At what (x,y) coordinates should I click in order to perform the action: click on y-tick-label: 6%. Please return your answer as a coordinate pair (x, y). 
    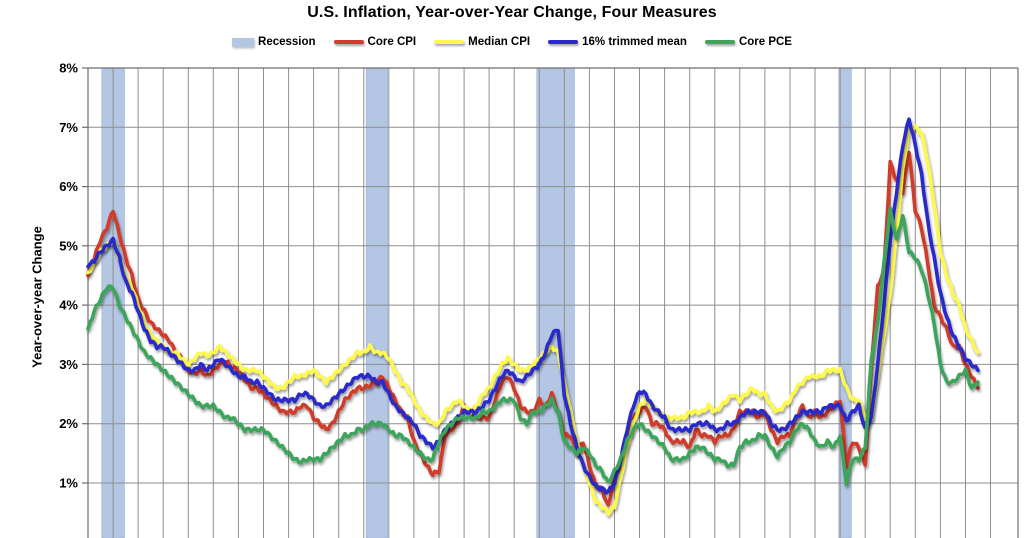
    Looking at the image, I should click on (68, 186).